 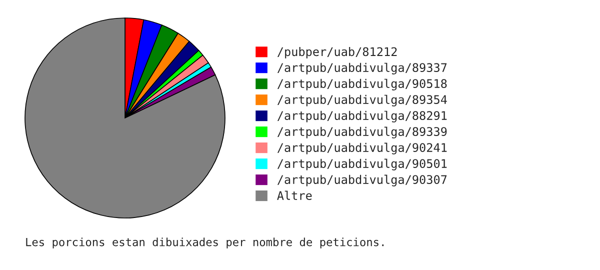 What do you see at coordinates (362, 180) in the screenshot?
I see `legend-label: /artpub/uabdivulga/90307` at bounding box center [362, 180].